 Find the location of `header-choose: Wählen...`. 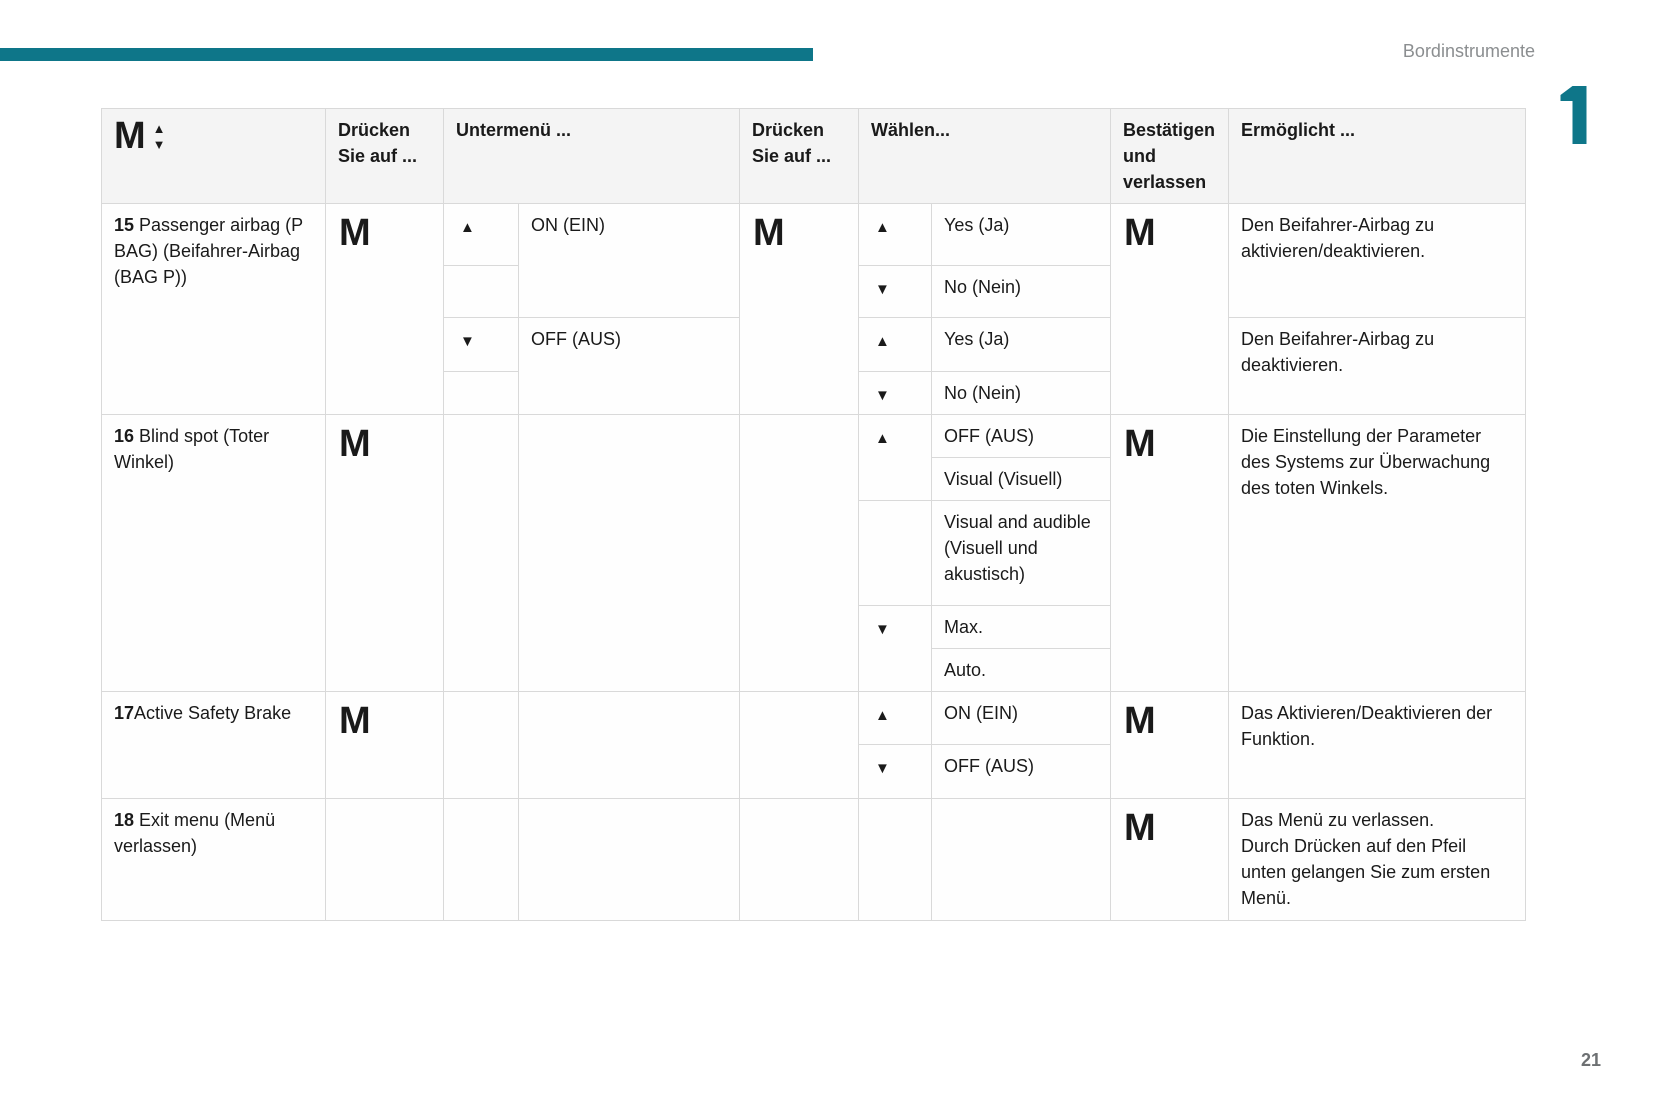

header-choose: Wählen... is located at coordinates (985, 156).